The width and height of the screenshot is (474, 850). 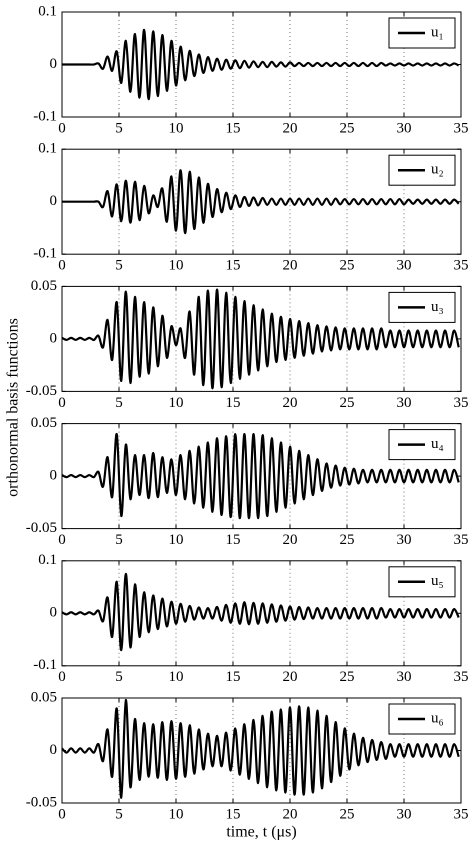 What do you see at coordinates (437, 718) in the screenshot?
I see `legend-label: u₆` at bounding box center [437, 718].